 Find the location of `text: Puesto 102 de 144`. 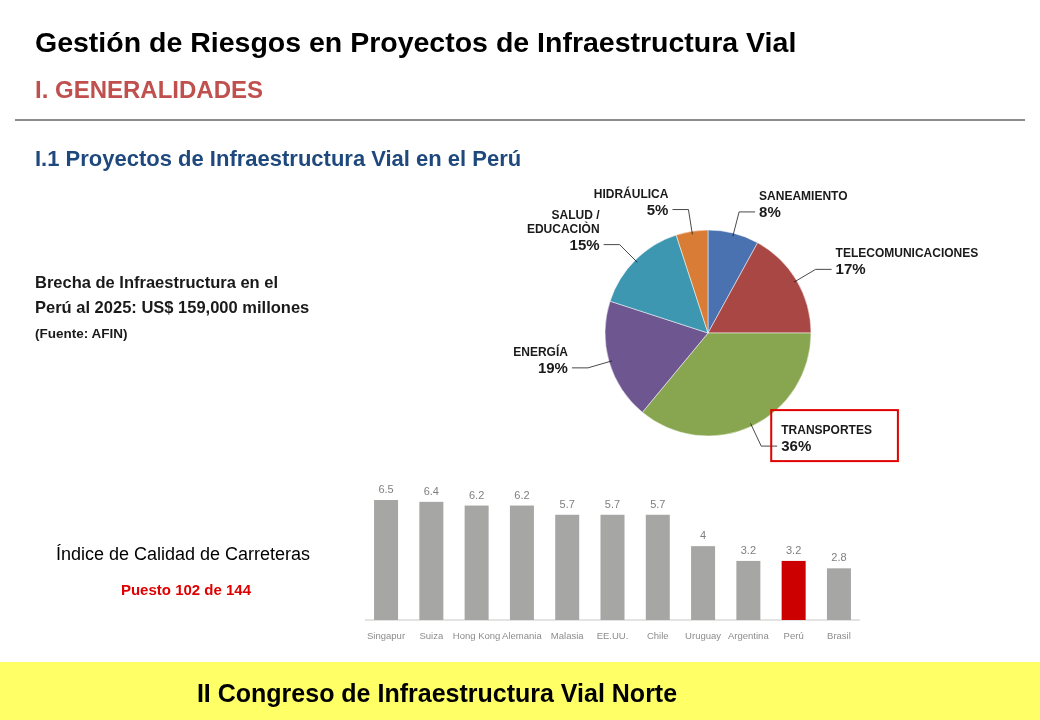

text: Puesto 102 de 144 is located at coordinates (186, 589).